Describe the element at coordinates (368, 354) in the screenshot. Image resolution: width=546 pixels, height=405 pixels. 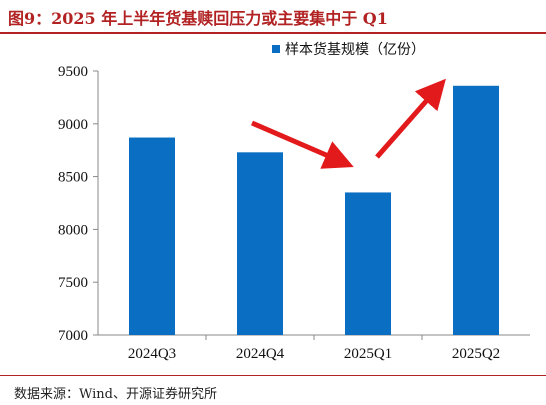
I see `x-tick-label: 2025Q1` at that location.